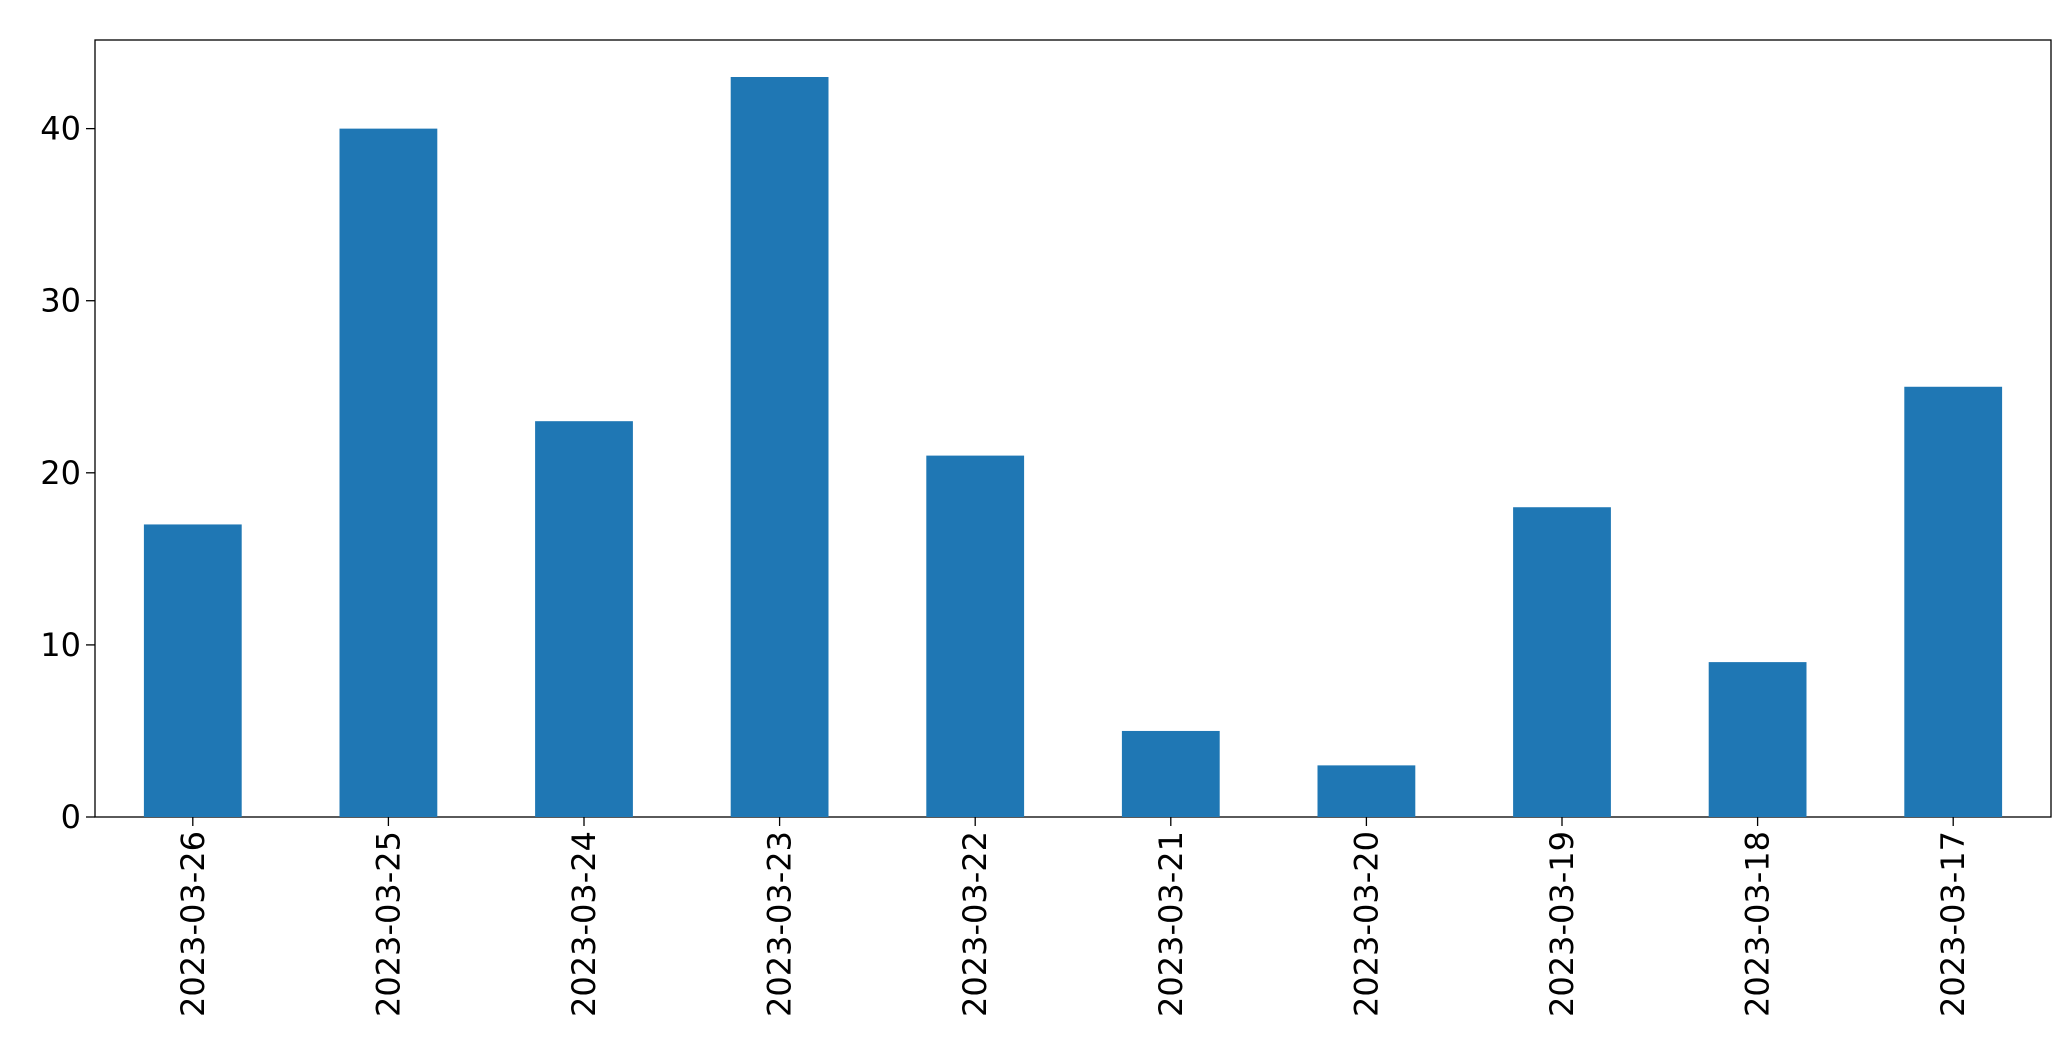 The height and width of the screenshot is (1061, 2071). I want to click on x-tick-label: 2023-03-18, so click(1758, 924).